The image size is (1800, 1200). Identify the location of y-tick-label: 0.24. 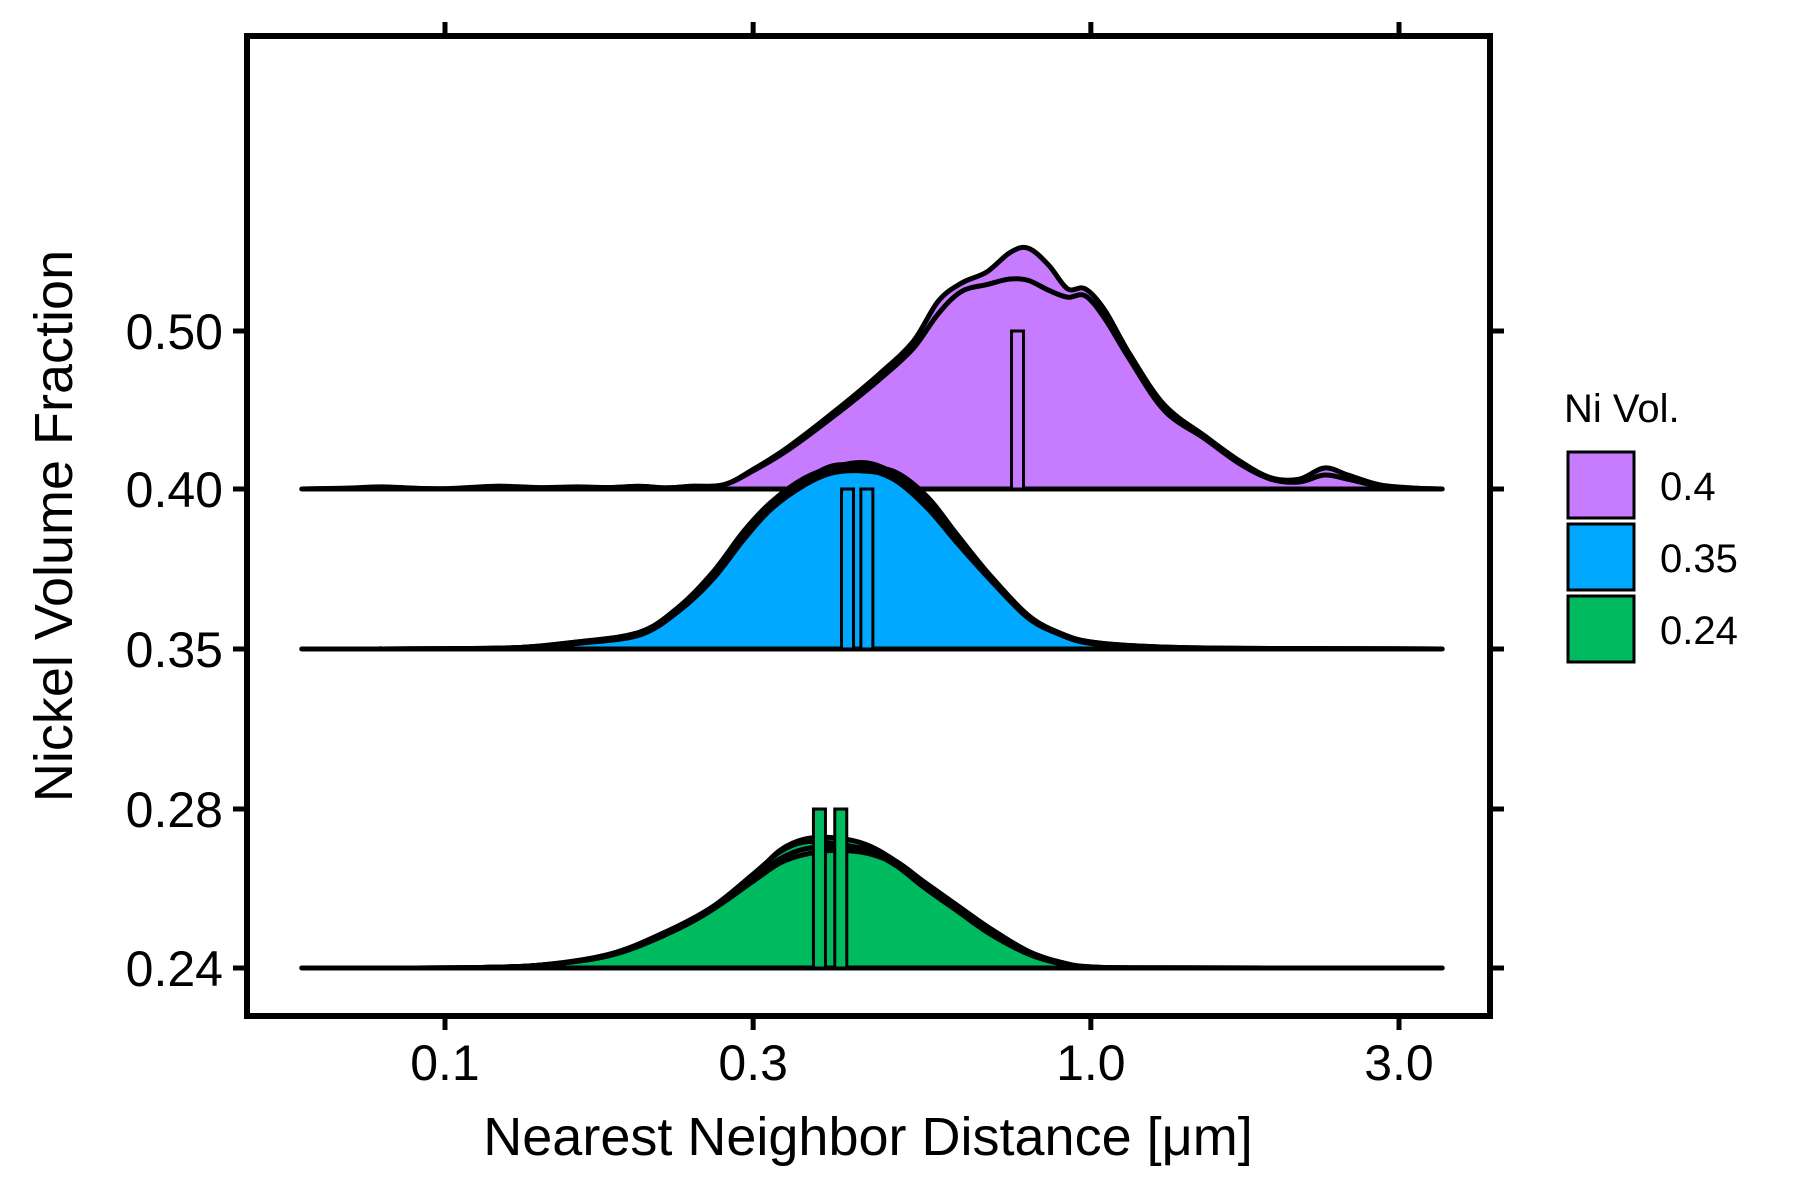
(174, 969).